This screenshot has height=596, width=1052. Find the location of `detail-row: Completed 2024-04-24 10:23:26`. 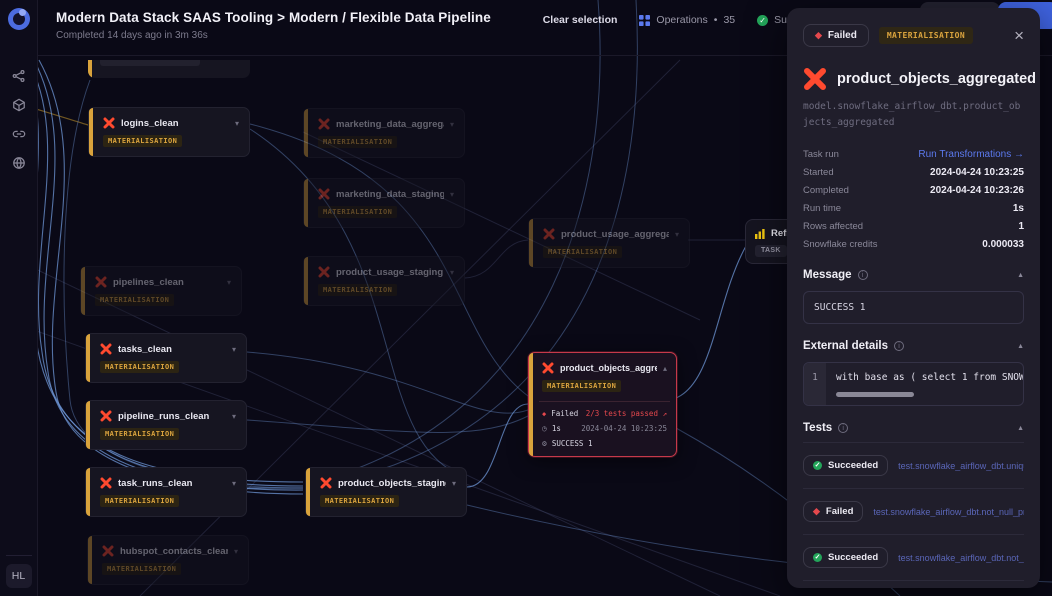

detail-row: Completed 2024-04-24 10:23:26 is located at coordinates (913, 190).